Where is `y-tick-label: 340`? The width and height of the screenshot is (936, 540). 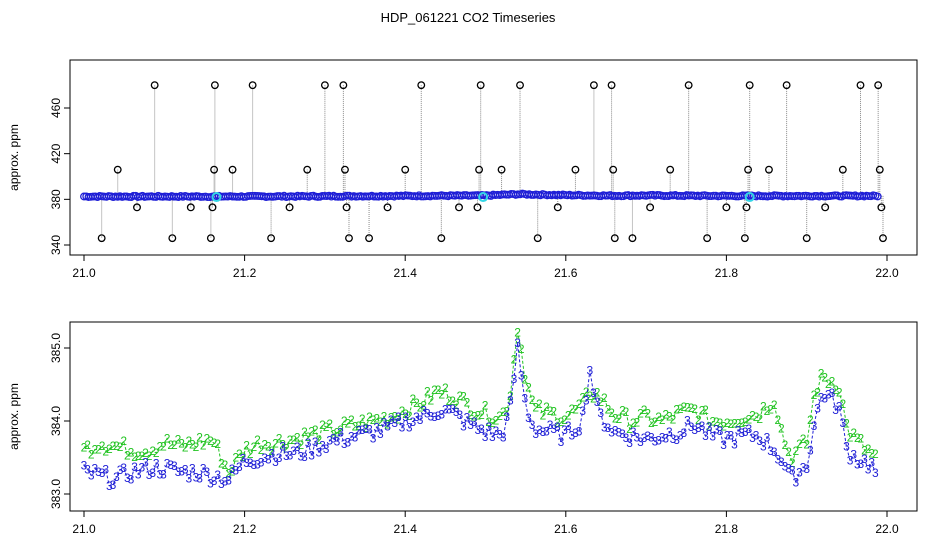
y-tick-label: 340 is located at coordinates (56, 245).